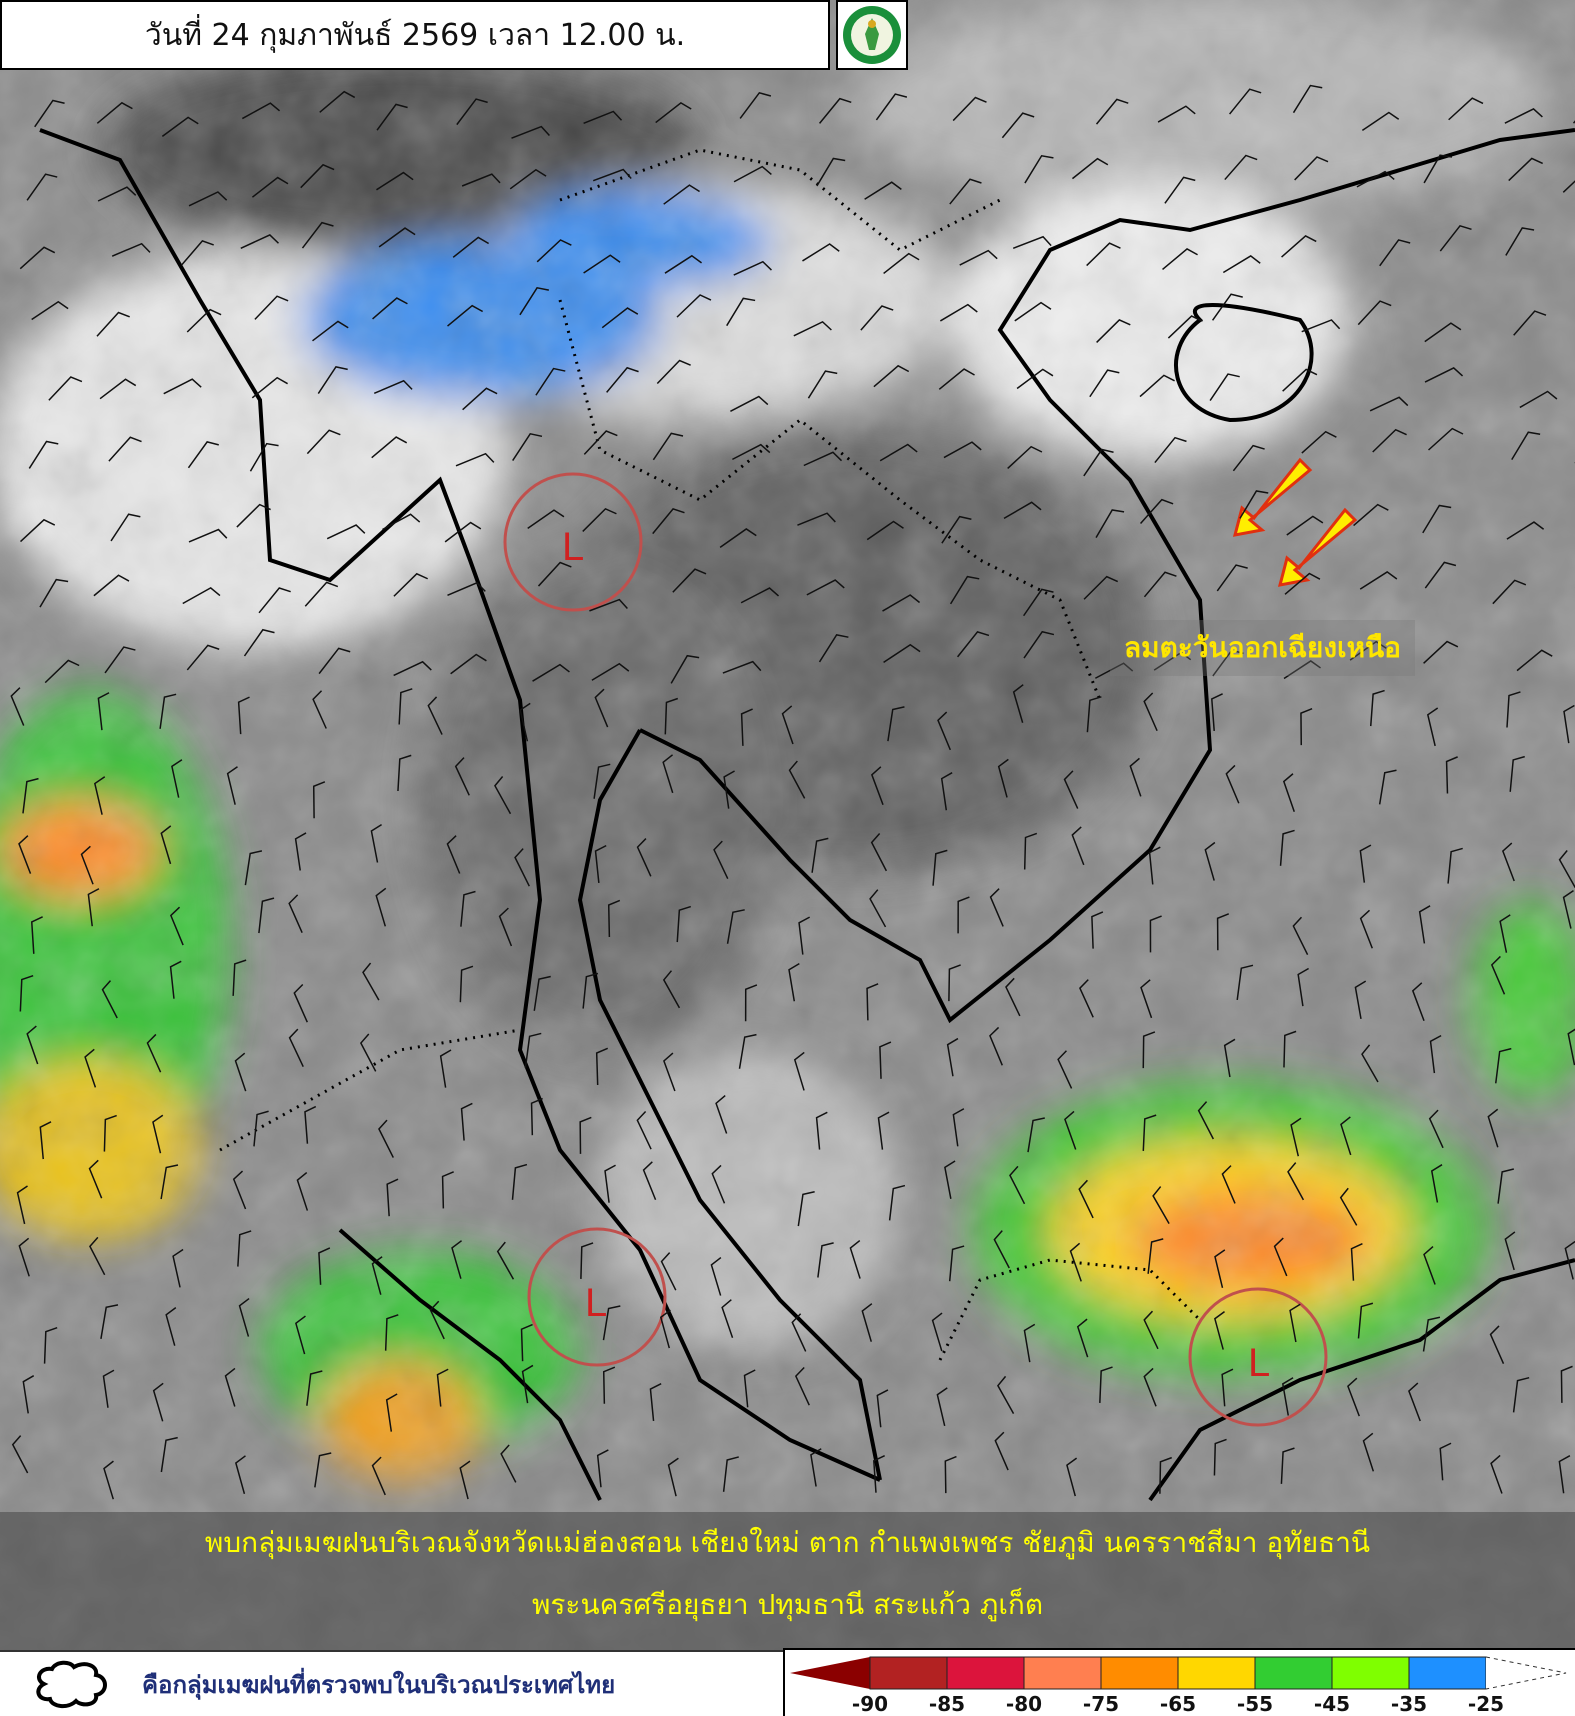 The width and height of the screenshot is (1575, 1716). What do you see at coordinates (1317, 547) in the screenshot?
I see `wind-arrow-icon` at bounding box center [1317, 547].